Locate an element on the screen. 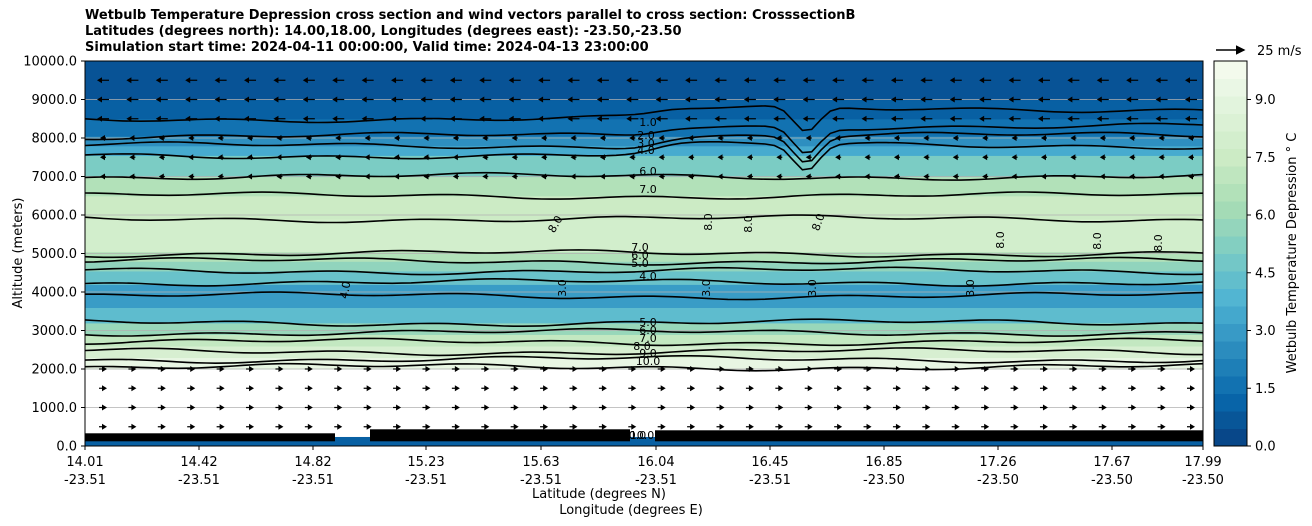 The image size is (1312, 526). x-tick-lon-0: -23.51 is located at coordinates (85, 480).